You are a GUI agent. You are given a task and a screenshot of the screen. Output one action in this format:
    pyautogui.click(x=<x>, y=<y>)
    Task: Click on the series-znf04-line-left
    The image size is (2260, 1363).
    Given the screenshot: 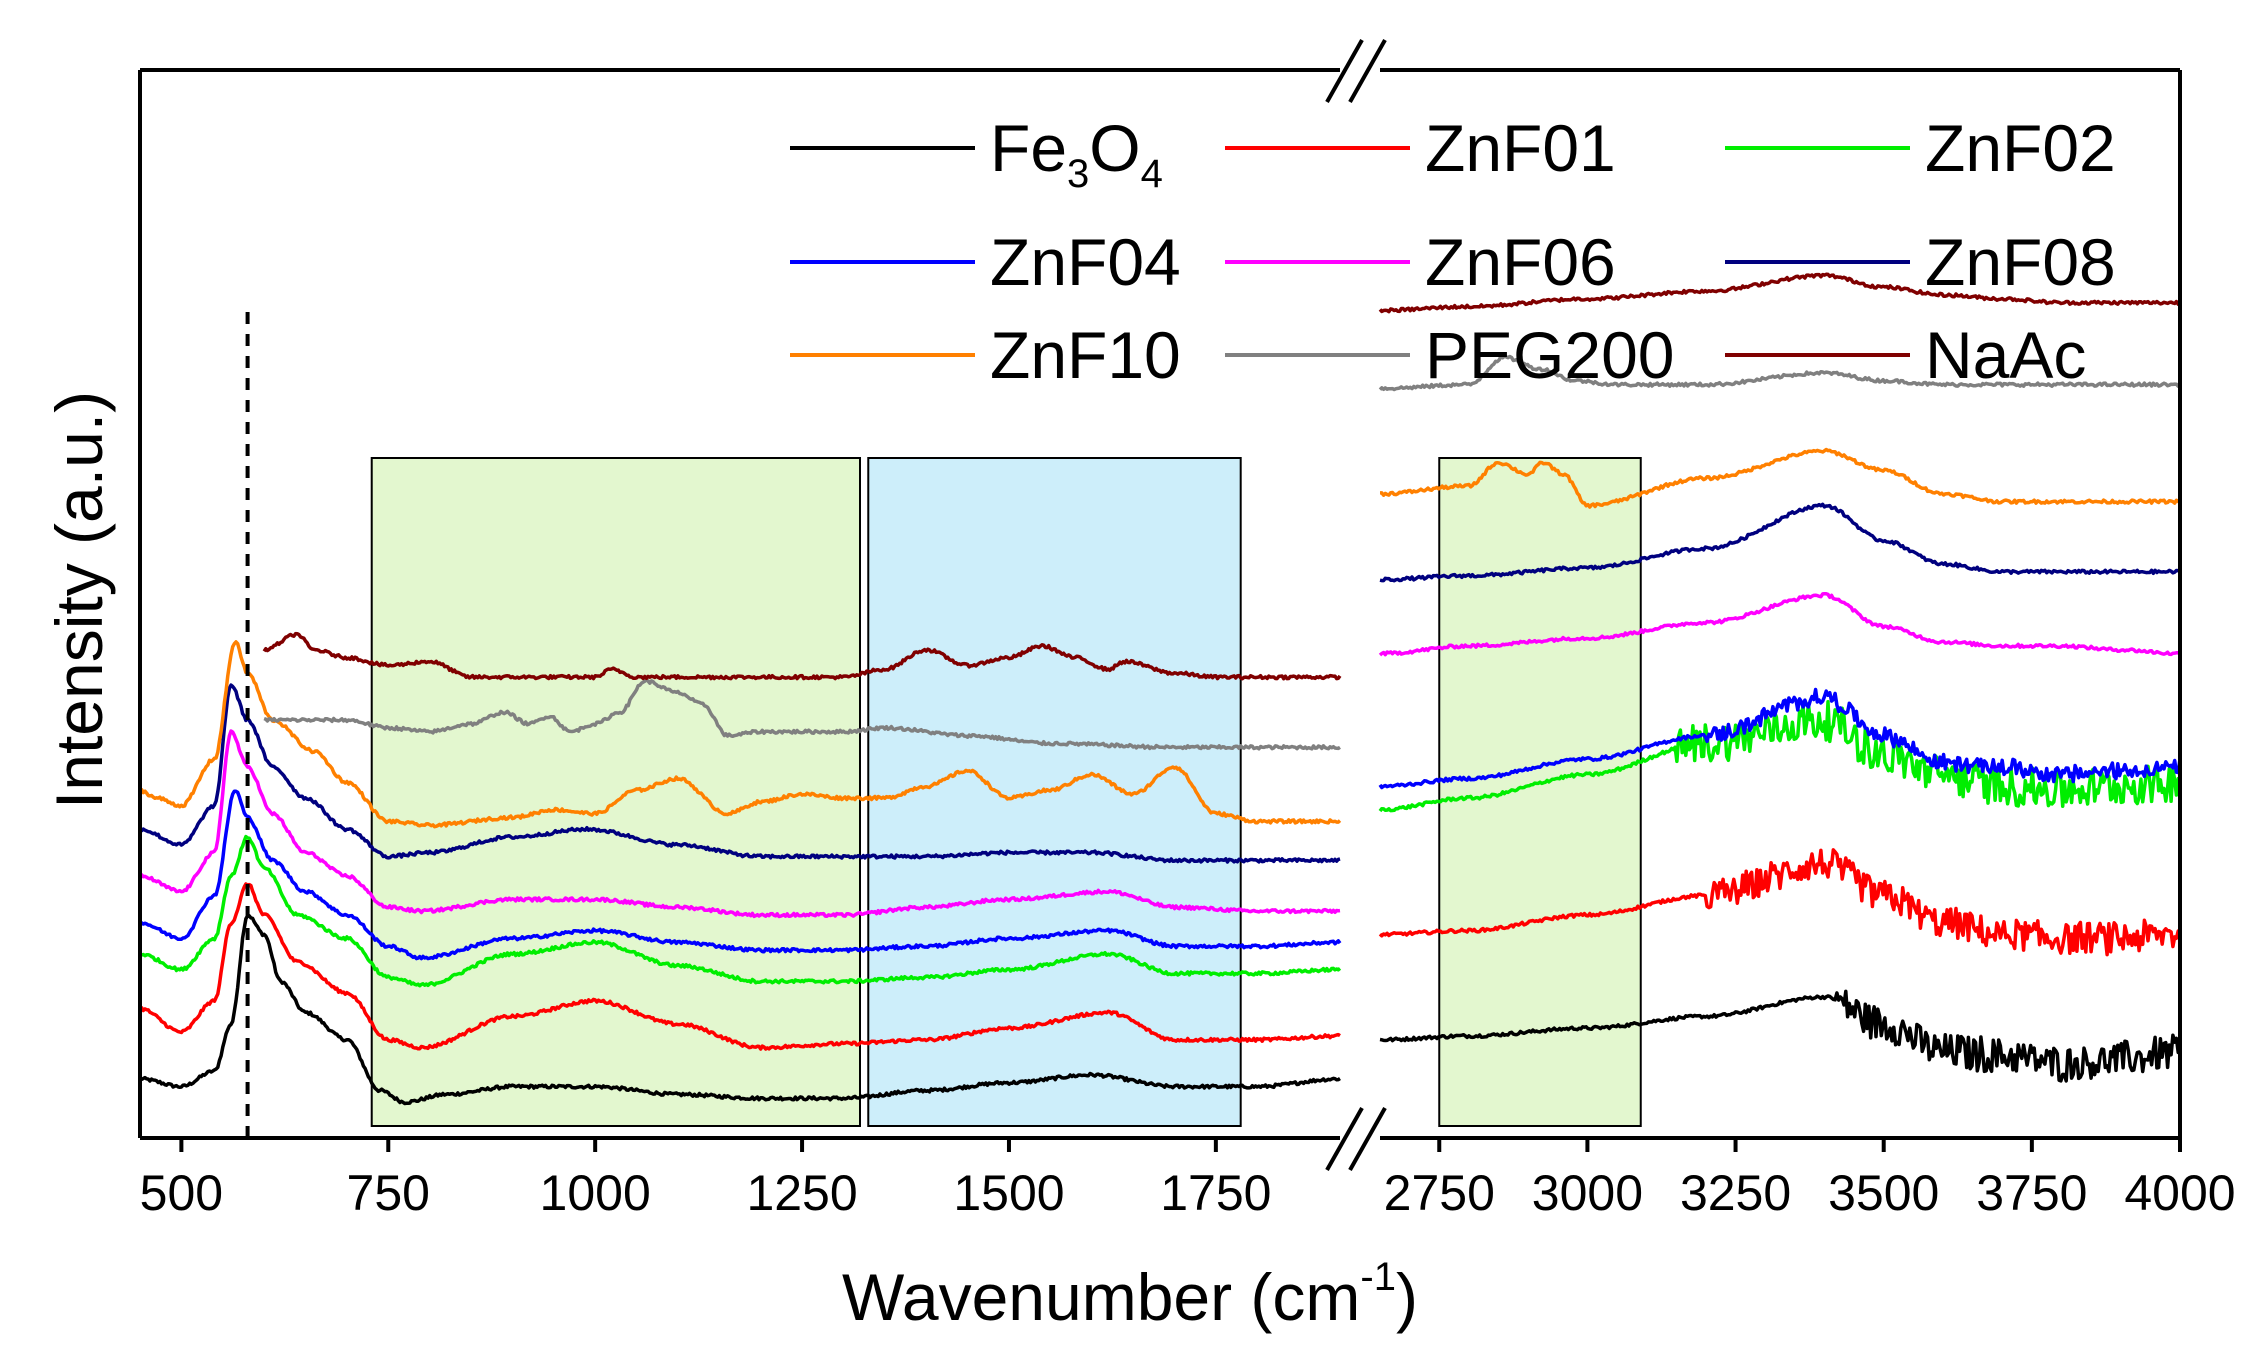 What is the action you would take?
    pyautogui.click(x=740, y=875)
    